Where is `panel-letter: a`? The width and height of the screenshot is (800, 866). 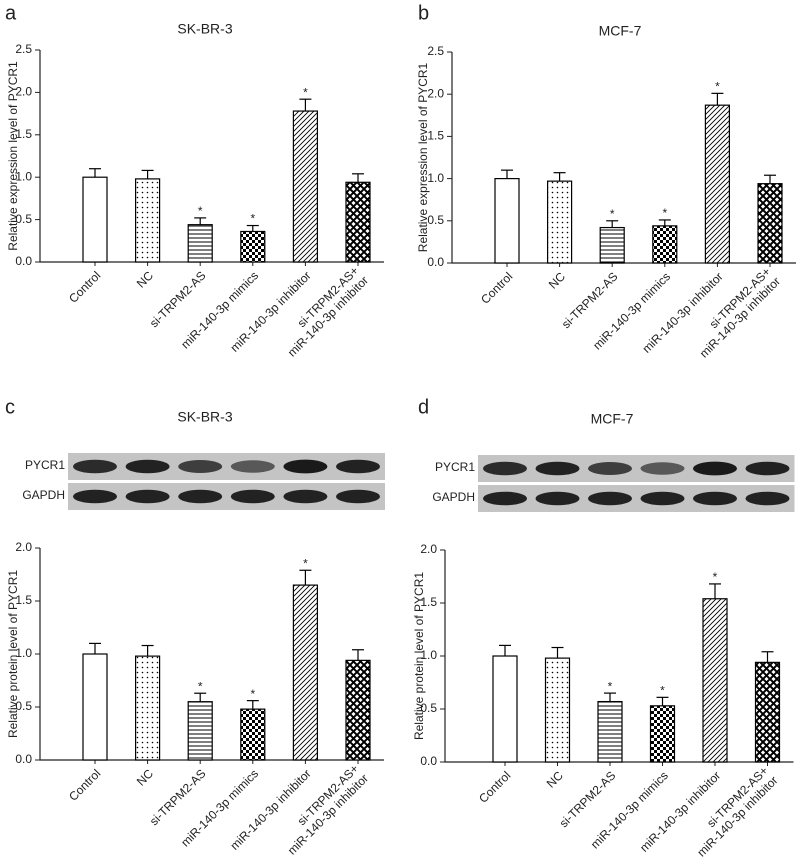 panel-letter: a is located at coordinates (11, 13).